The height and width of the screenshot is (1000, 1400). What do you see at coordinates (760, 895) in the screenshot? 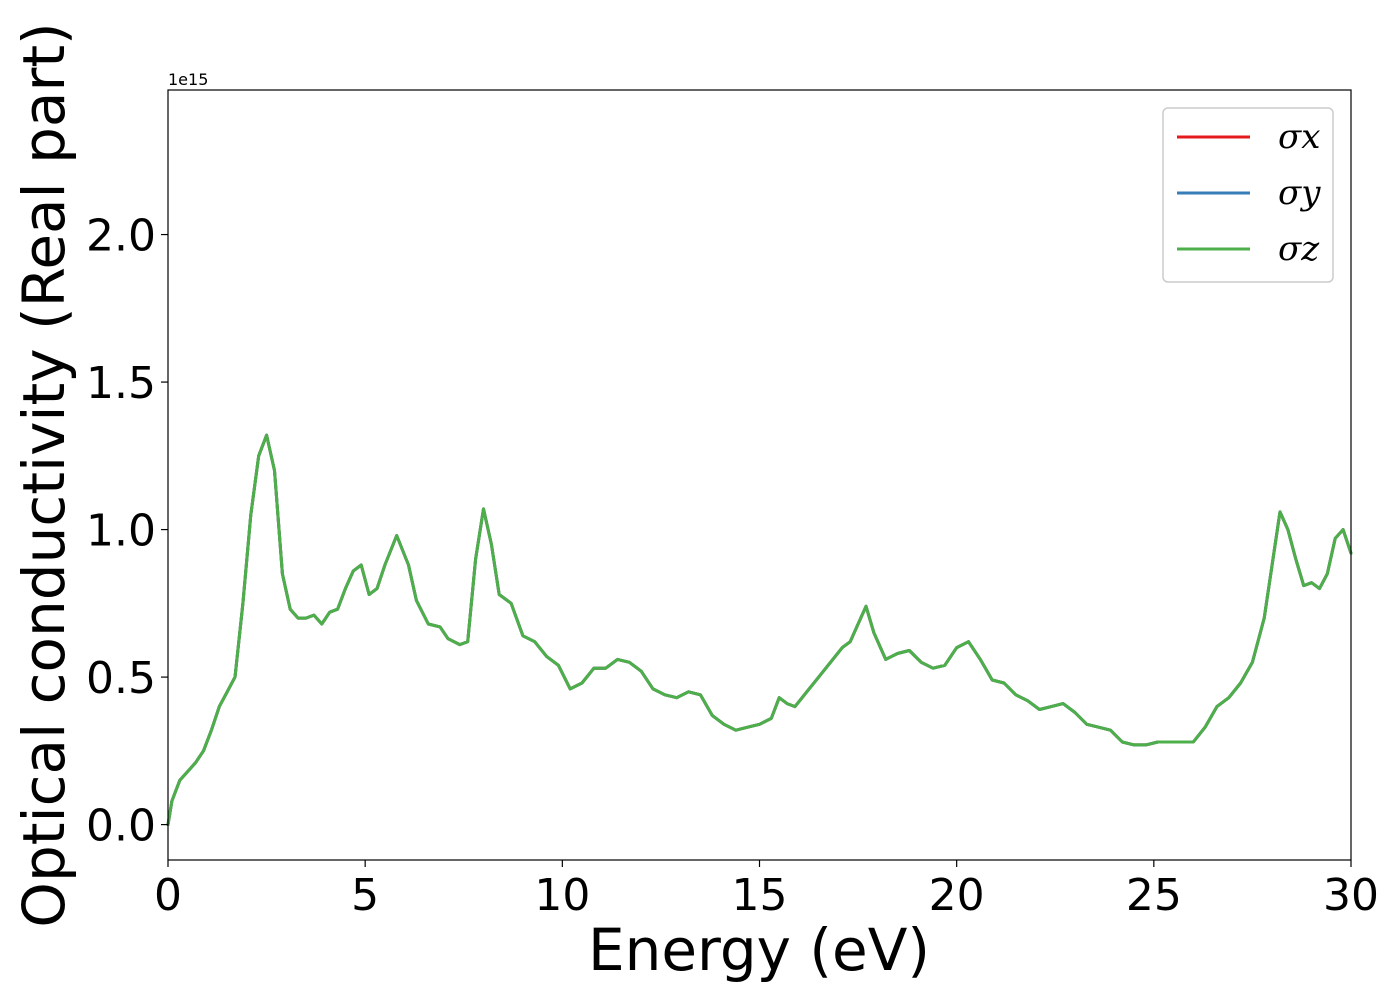
I see `x-tick-label: 15` at bounding box center [760, 895].